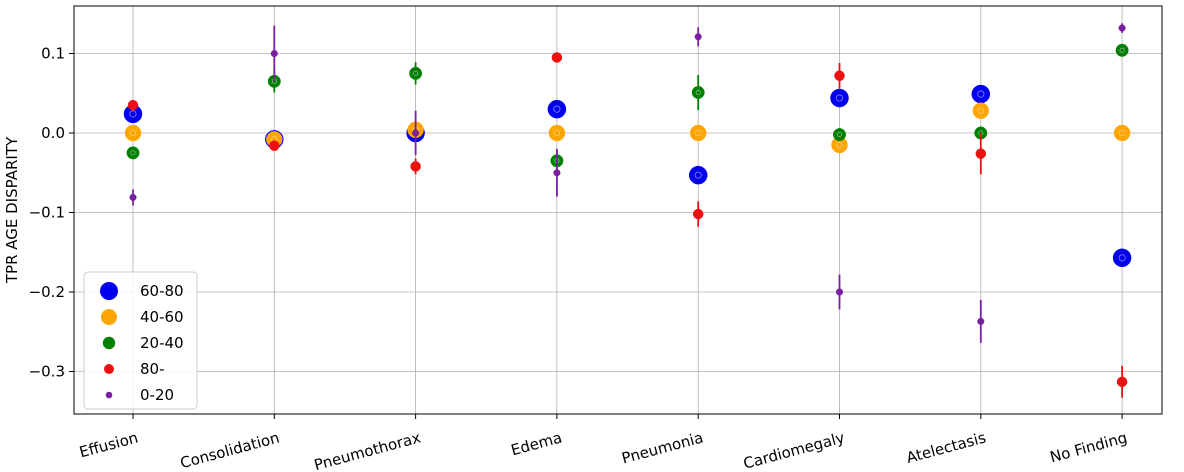  Describe the element at coordinates (536, 443) in the screenshot. I see `x-tick-label: Edema` at that location.